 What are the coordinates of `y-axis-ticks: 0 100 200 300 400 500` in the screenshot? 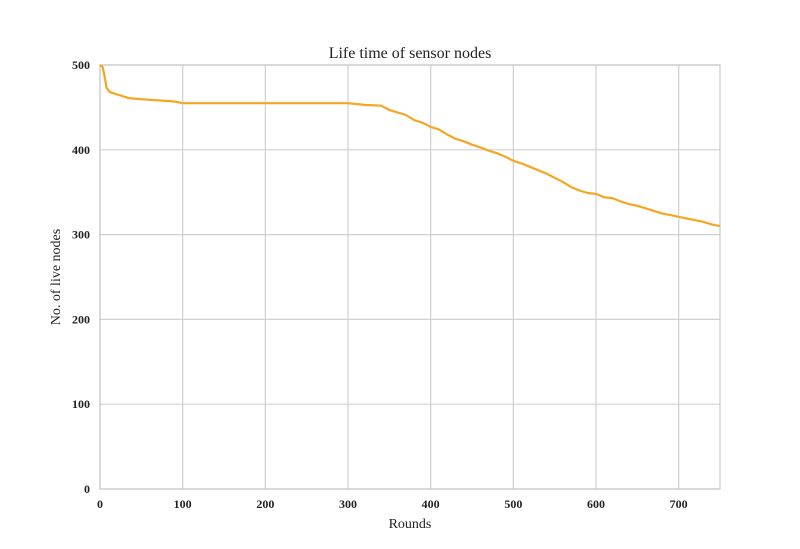 It's located at (81, 277).